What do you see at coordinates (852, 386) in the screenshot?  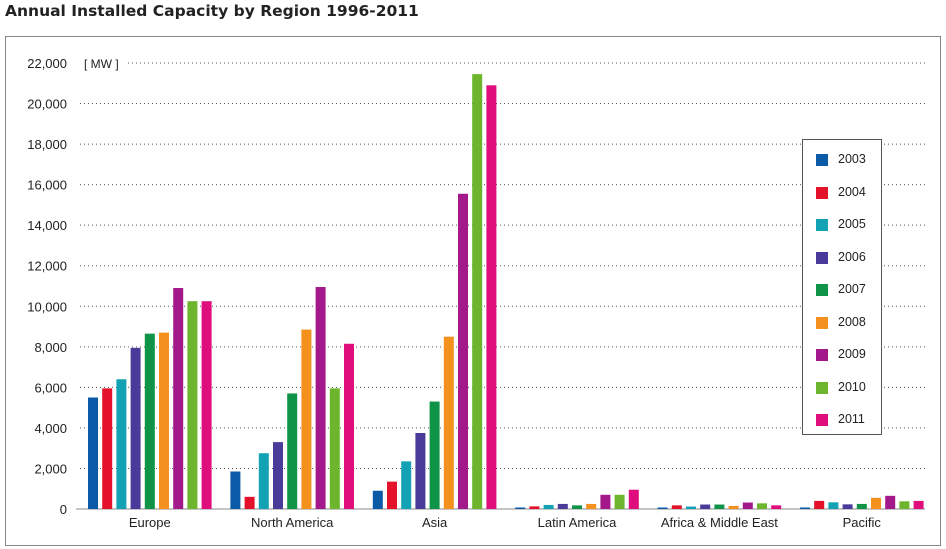 I see `legend-label: 2010` at bounding box center [852, 386].